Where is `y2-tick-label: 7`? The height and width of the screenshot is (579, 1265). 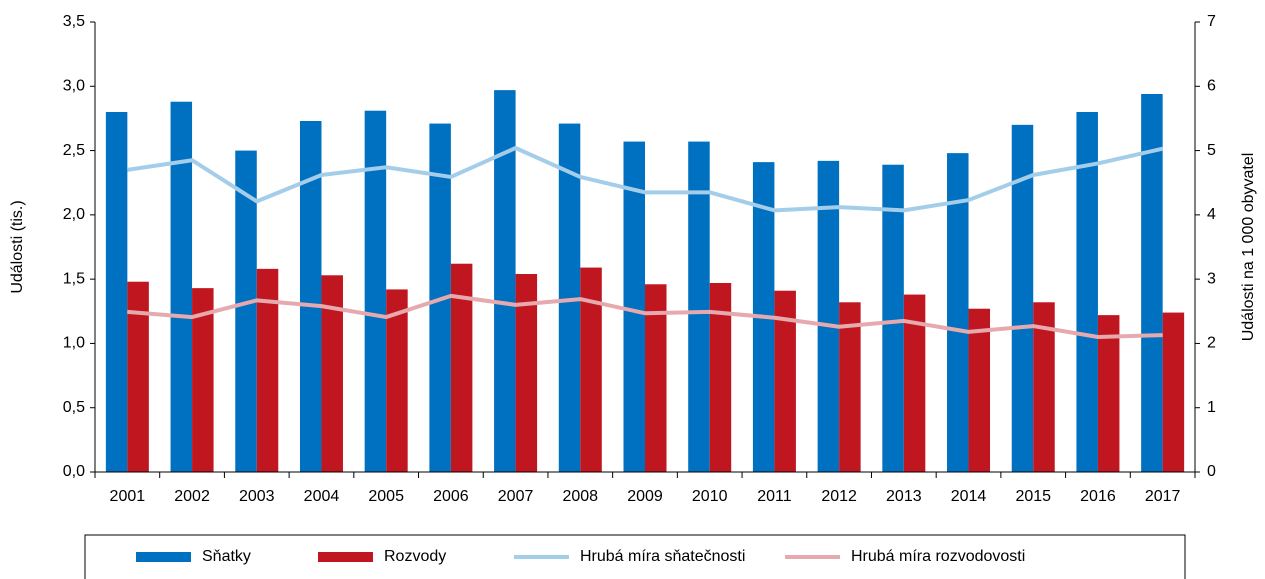
y2-tick-label: 7 is located at coordinates (1211, 21).